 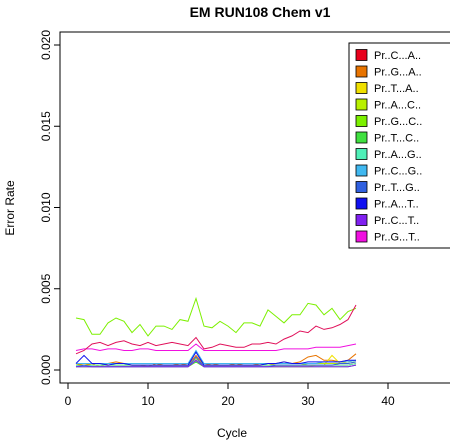 I want to click on x-tick-label-20: 20, so click(x=228, y=401).